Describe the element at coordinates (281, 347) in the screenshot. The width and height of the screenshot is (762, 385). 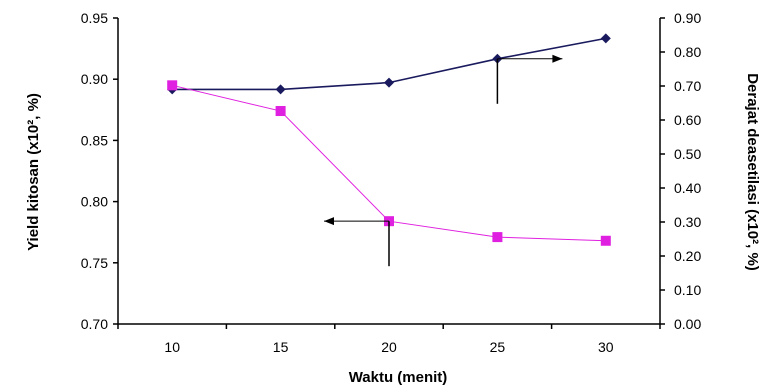
I see `x-tick-label: 15` at that location.